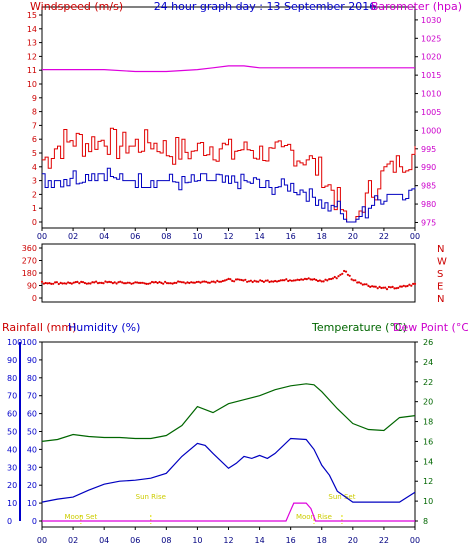 The width and height of the screenshot is (468, 555). What do you see at coordinates (428, 501) in the screenshot?
I see `temperature-tick-label: 10` at bounding box center [428, 501].